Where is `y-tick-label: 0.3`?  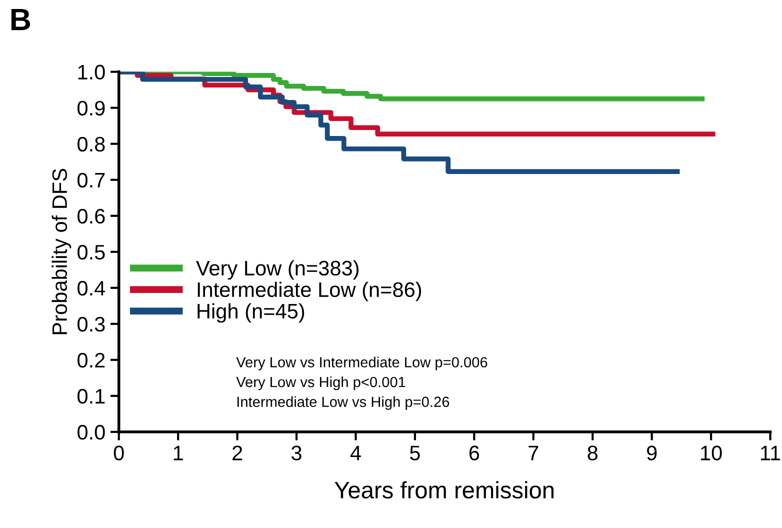
y-tick-label: 0.3 is located at coordinates (91, 324).